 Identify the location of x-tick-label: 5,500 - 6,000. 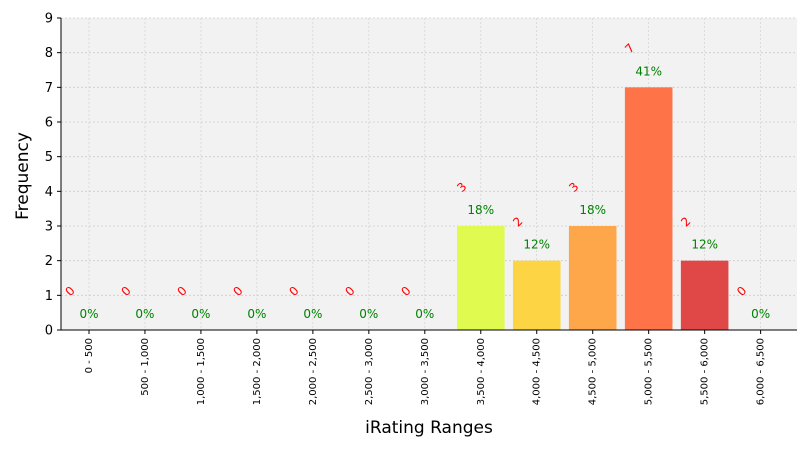
(705, 371).